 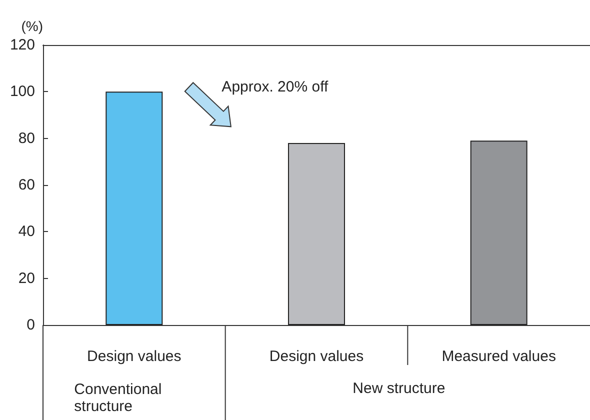 I want to click on y-tick-label: 40, so click(x=26, y=231).